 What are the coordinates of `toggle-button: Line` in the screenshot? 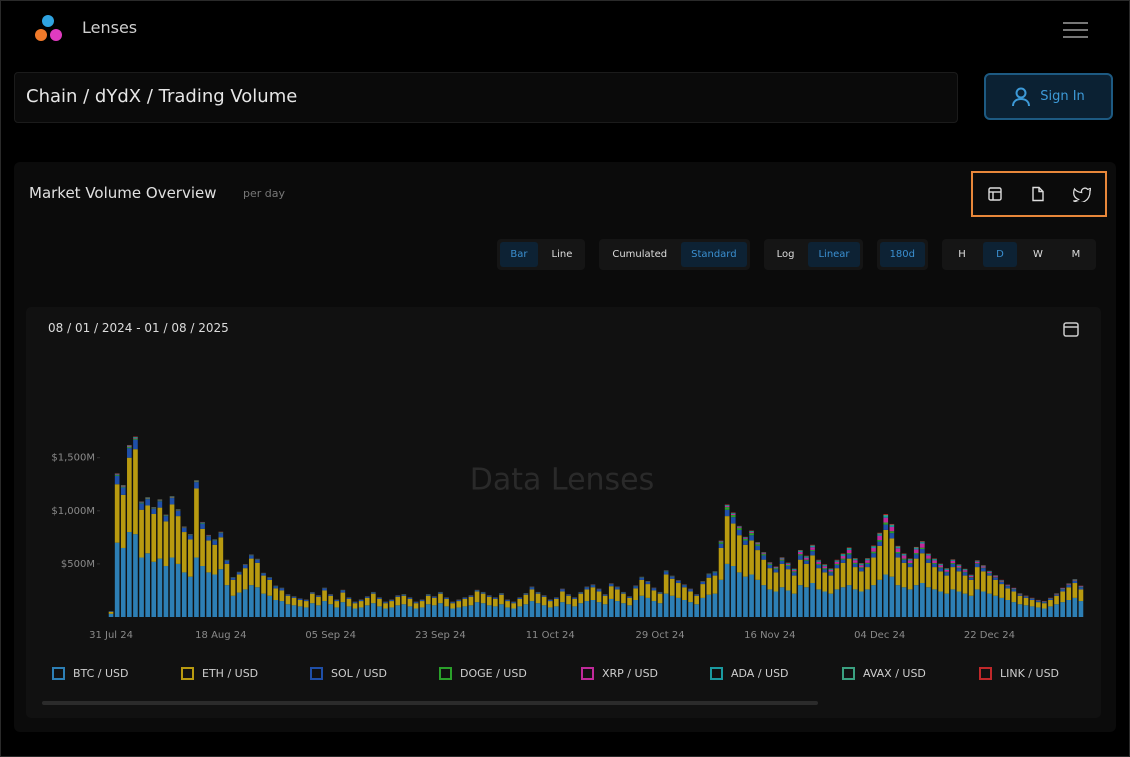 It's located at (562, 254).